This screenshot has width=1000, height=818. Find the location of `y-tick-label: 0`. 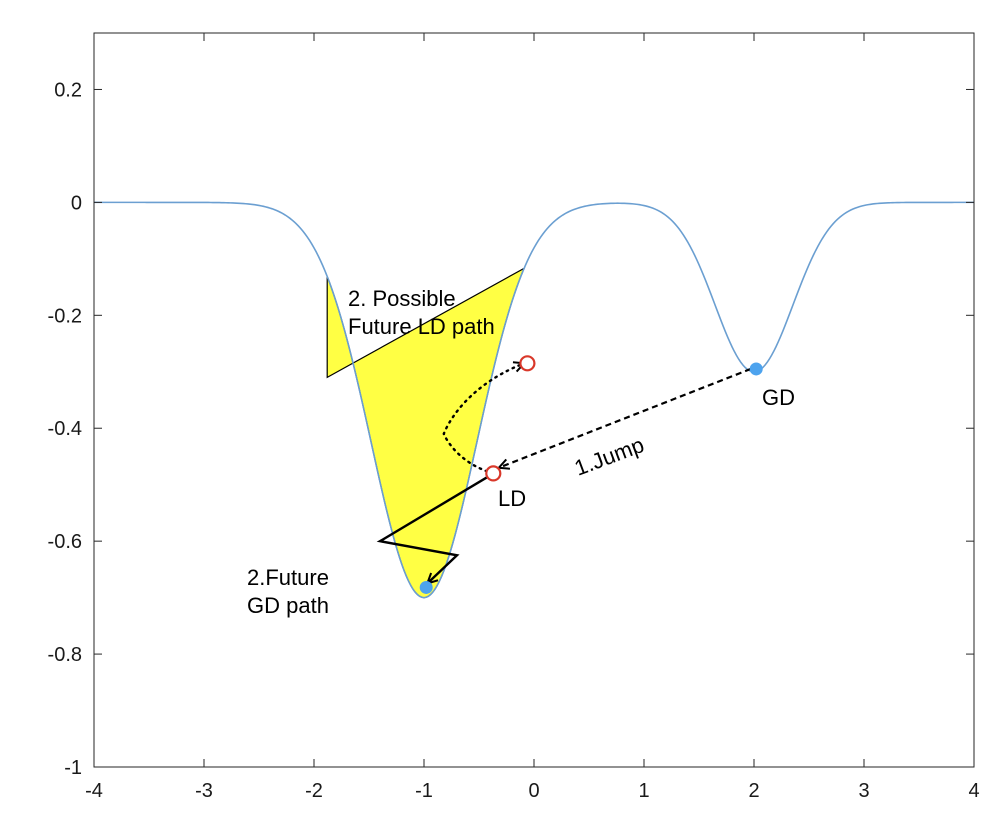

y-tick-label: 0 is located at coordinates (76, 203).